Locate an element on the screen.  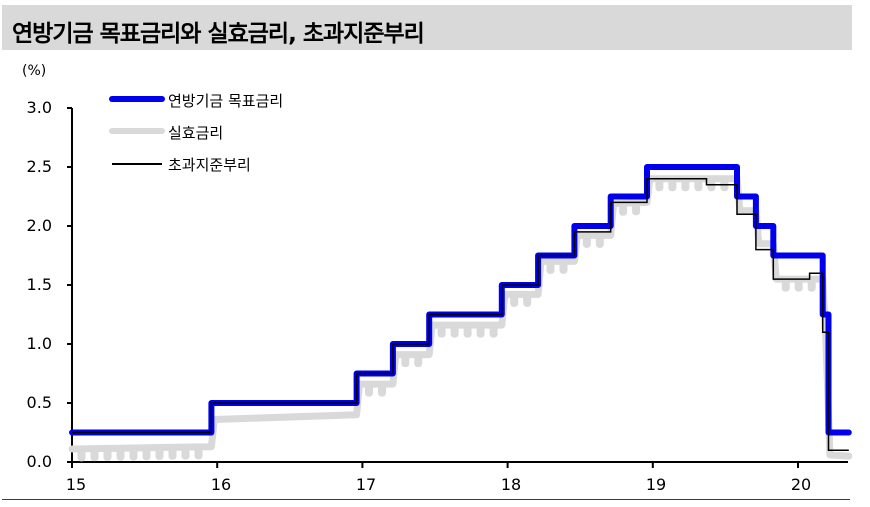
title-bar: 연방기금 목표금리와 실효금리, 초과지준부리 is located at coordinates (427, 27).